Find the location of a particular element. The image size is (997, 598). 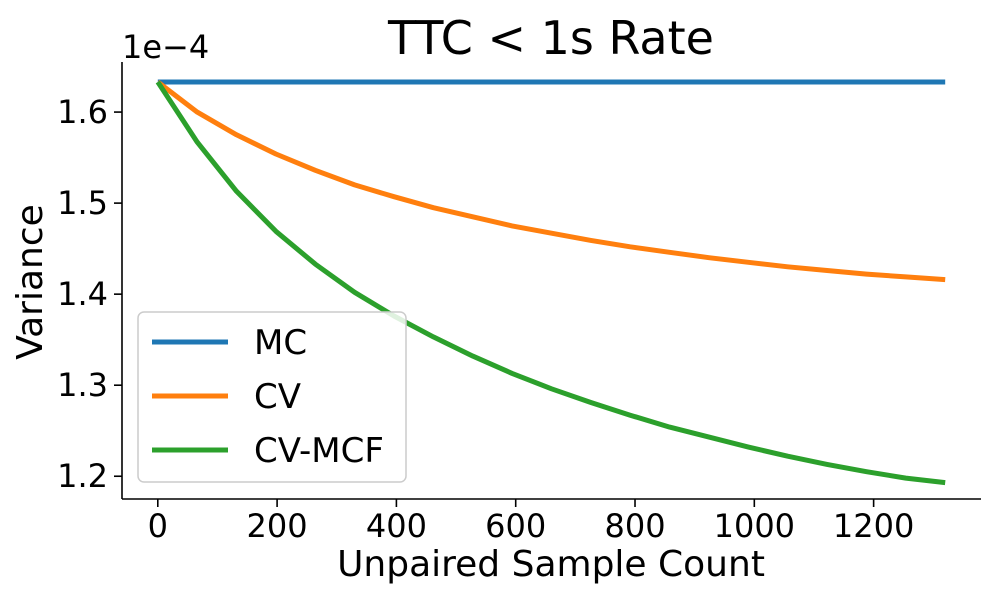

y-tick-label: 1.5 is located at coordinates (82, 203).